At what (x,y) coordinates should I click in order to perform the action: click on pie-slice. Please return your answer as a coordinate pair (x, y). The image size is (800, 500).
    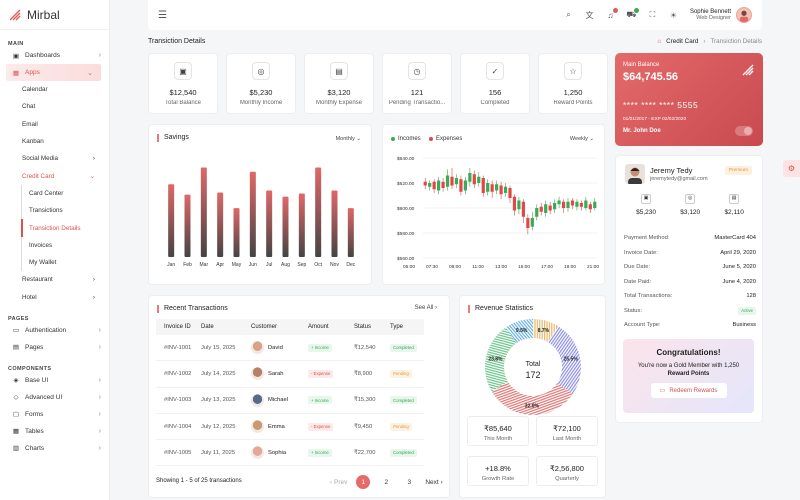
    Looking at the image, I should click on (532, 398).